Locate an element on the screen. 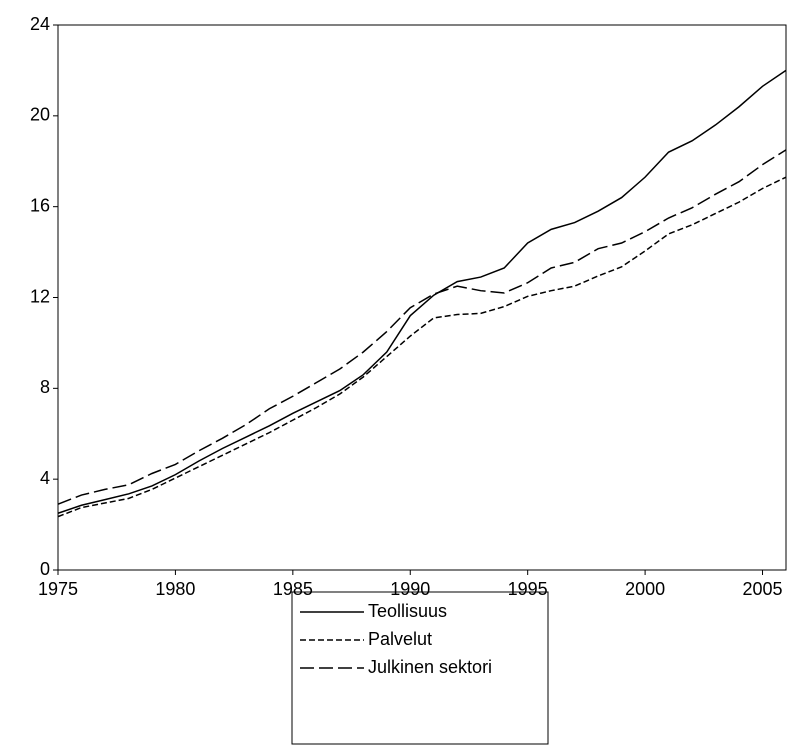 The height and width of the screenshot is (750, 791). legend-label: Julkinen sektori is located at coordinates (430, 667).